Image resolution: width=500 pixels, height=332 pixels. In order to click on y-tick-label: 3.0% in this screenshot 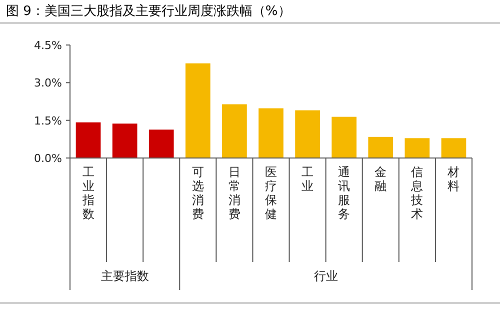, I will do `click(48, 83)`.